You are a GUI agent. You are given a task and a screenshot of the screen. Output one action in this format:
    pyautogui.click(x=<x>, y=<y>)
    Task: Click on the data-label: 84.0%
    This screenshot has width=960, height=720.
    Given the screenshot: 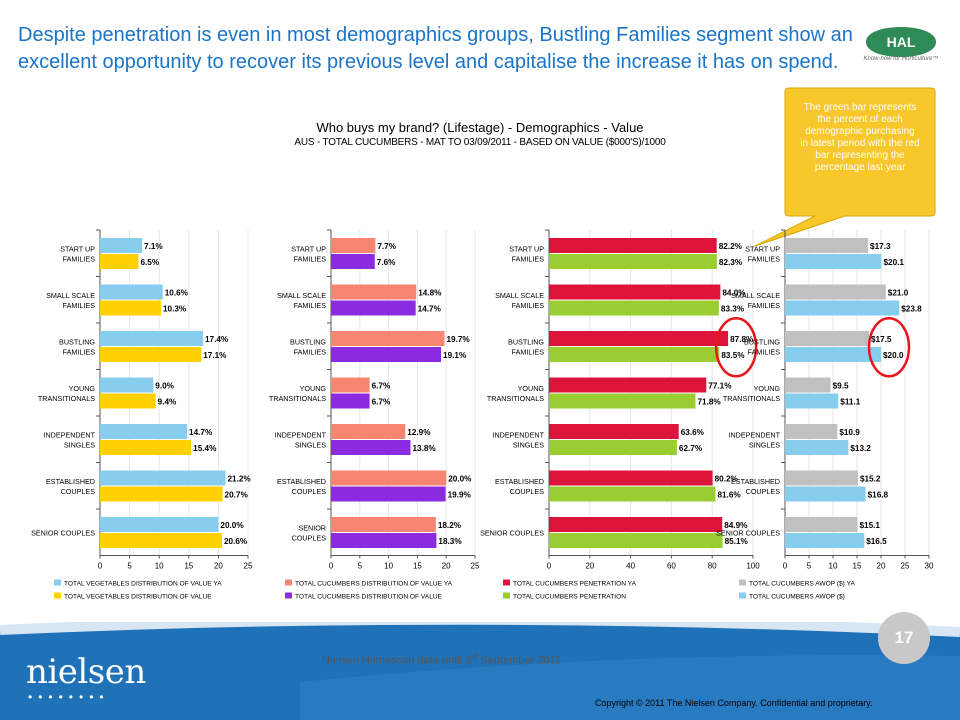 What is the action you would take?
    pyautogui.click(x=734, y=293)
    